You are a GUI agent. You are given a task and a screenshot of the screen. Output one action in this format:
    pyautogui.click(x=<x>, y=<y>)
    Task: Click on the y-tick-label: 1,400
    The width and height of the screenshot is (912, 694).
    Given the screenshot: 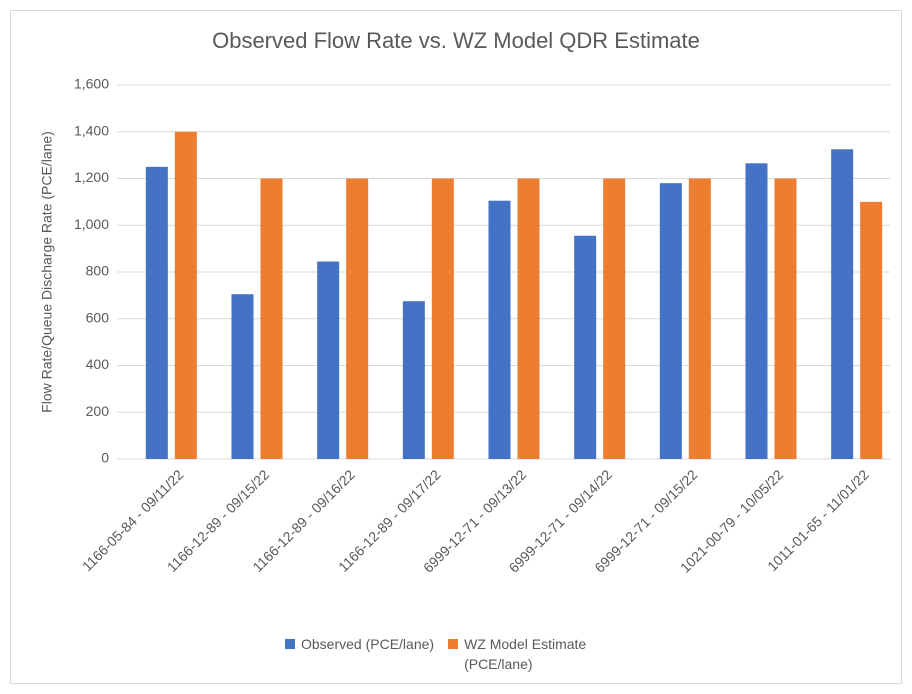 What is the action you would take?
    pyautogui.click(x=91, y=130)
    